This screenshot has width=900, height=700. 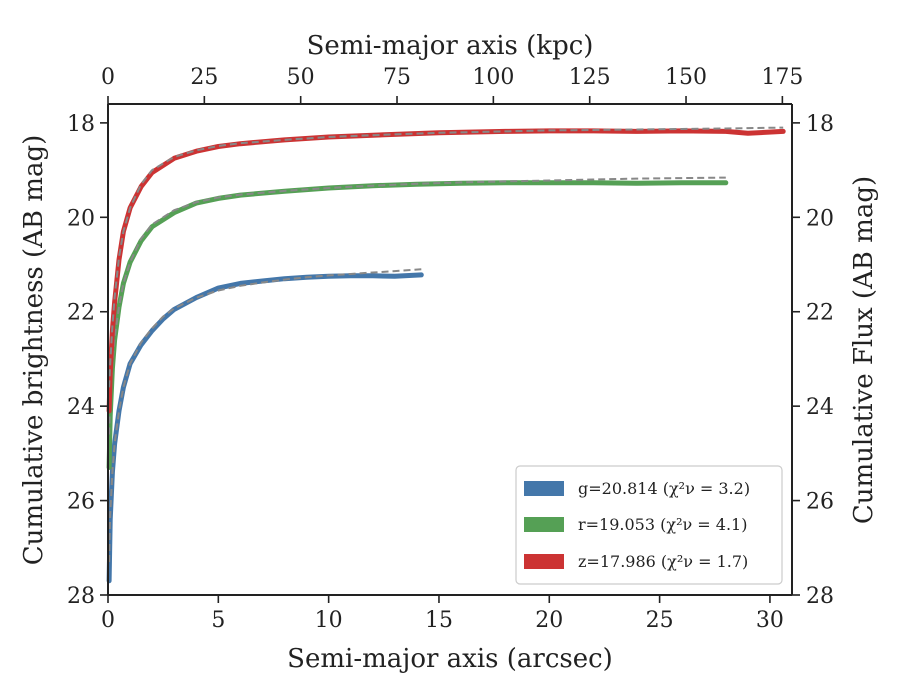 What do you see at coordinates (329, 620) in the screenshot?
I see `x-tick-label: 10` at bounding box center [329, 620].